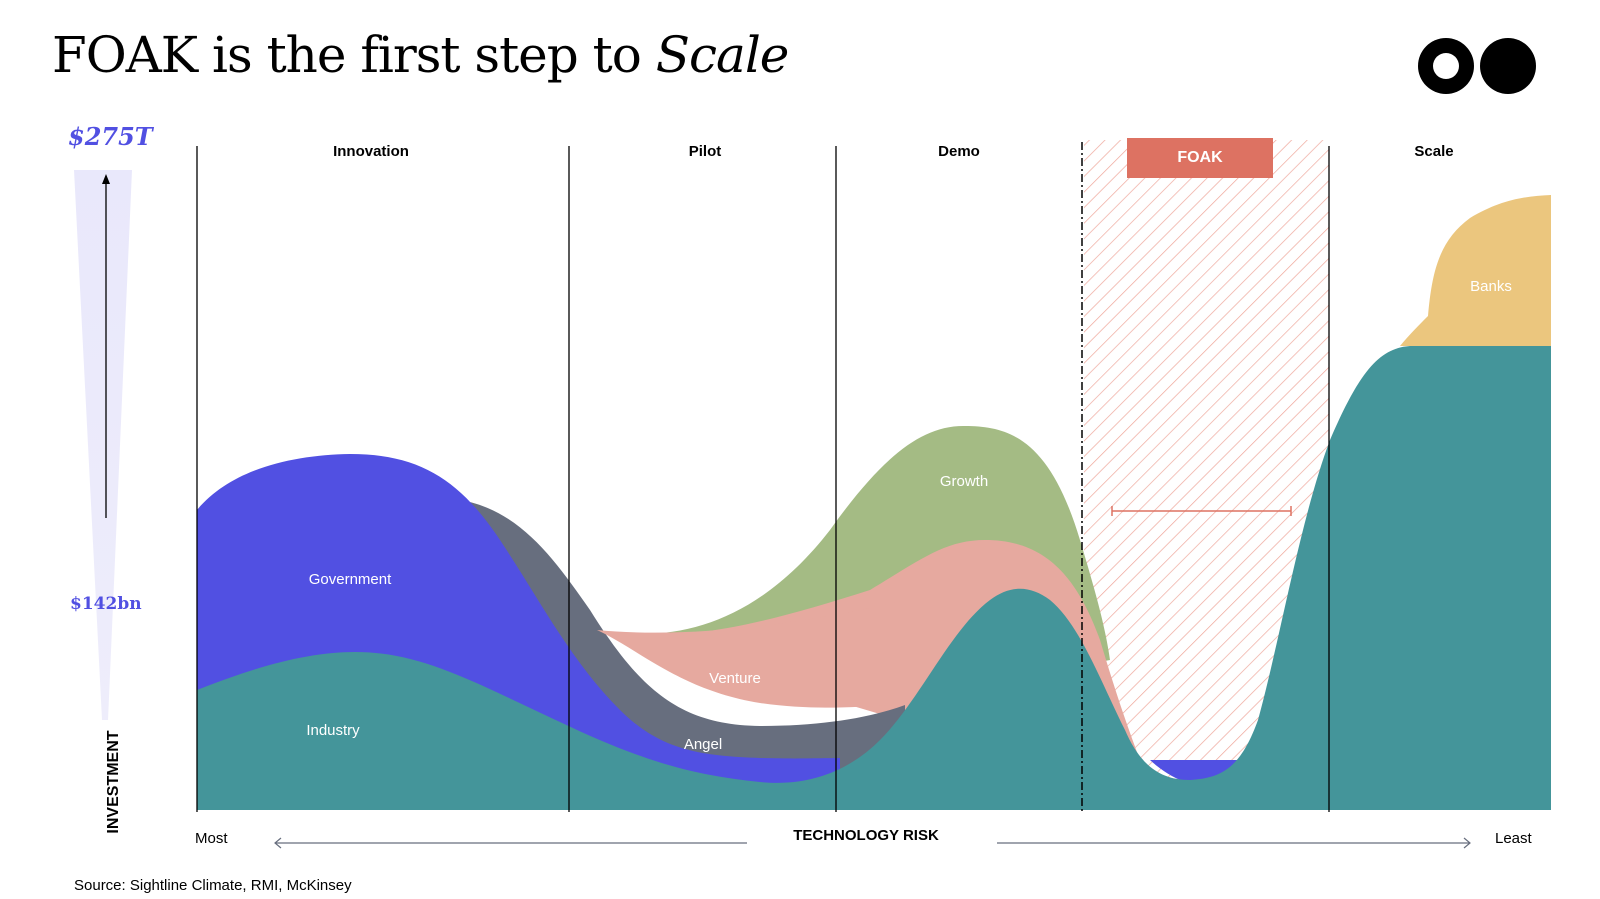 The width and height of the screenshot is (1600, 899). Describe the element at coordinates (1491, 286) in the screenshot. I see `label-banks: Banks` at that location.